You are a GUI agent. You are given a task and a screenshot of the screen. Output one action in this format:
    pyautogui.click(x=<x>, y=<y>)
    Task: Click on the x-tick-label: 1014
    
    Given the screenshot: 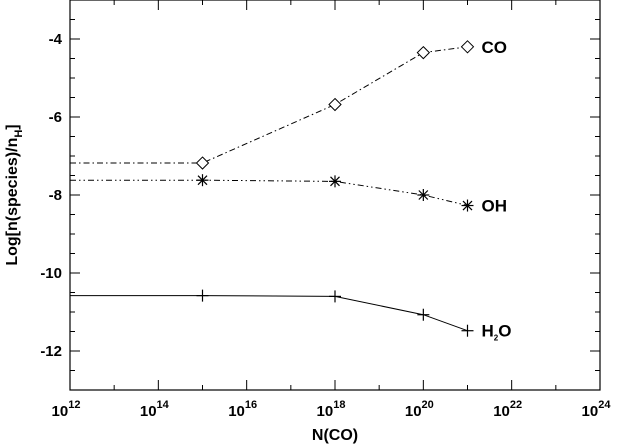 What is the action you would take?
    pyautogui.click(x=155, y=409)
    